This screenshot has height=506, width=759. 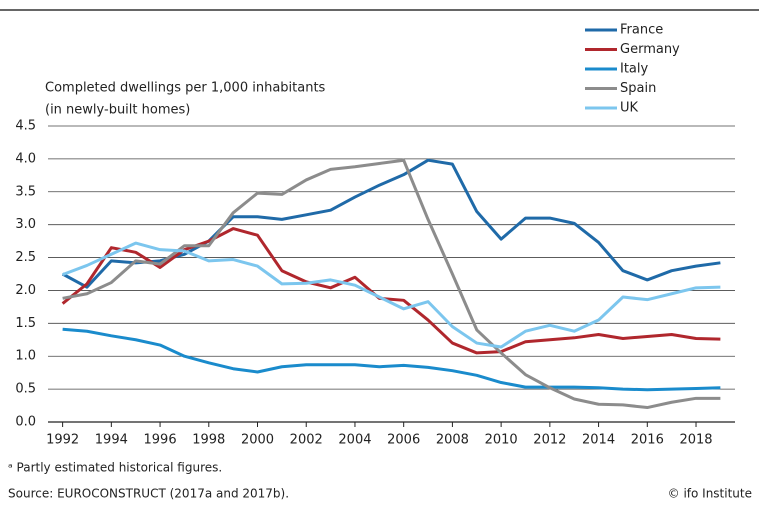 I want to click on y-tick-label: 3.5, so click(x=25, y=191).